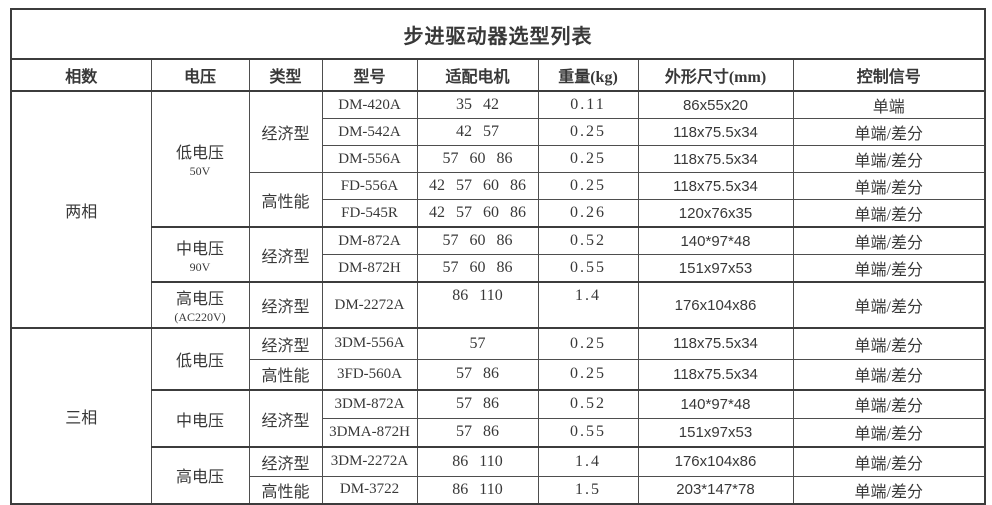 Image resolution: width=992 pixels, height=505 pixels. Describe the element at coordinates (588, 75) in the screenshot. I see `col-header-weight: 重量(kg)` at that location.